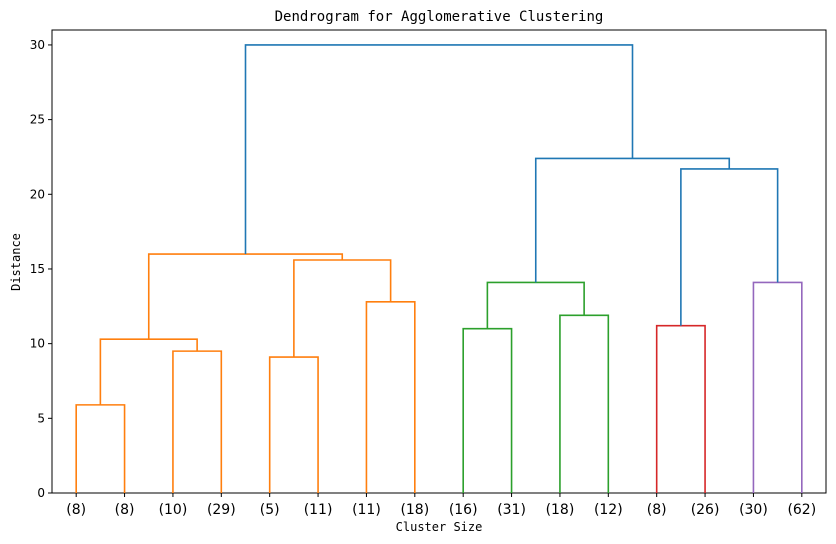  I want to click on y-tick-label: 15, so click(37, 269).